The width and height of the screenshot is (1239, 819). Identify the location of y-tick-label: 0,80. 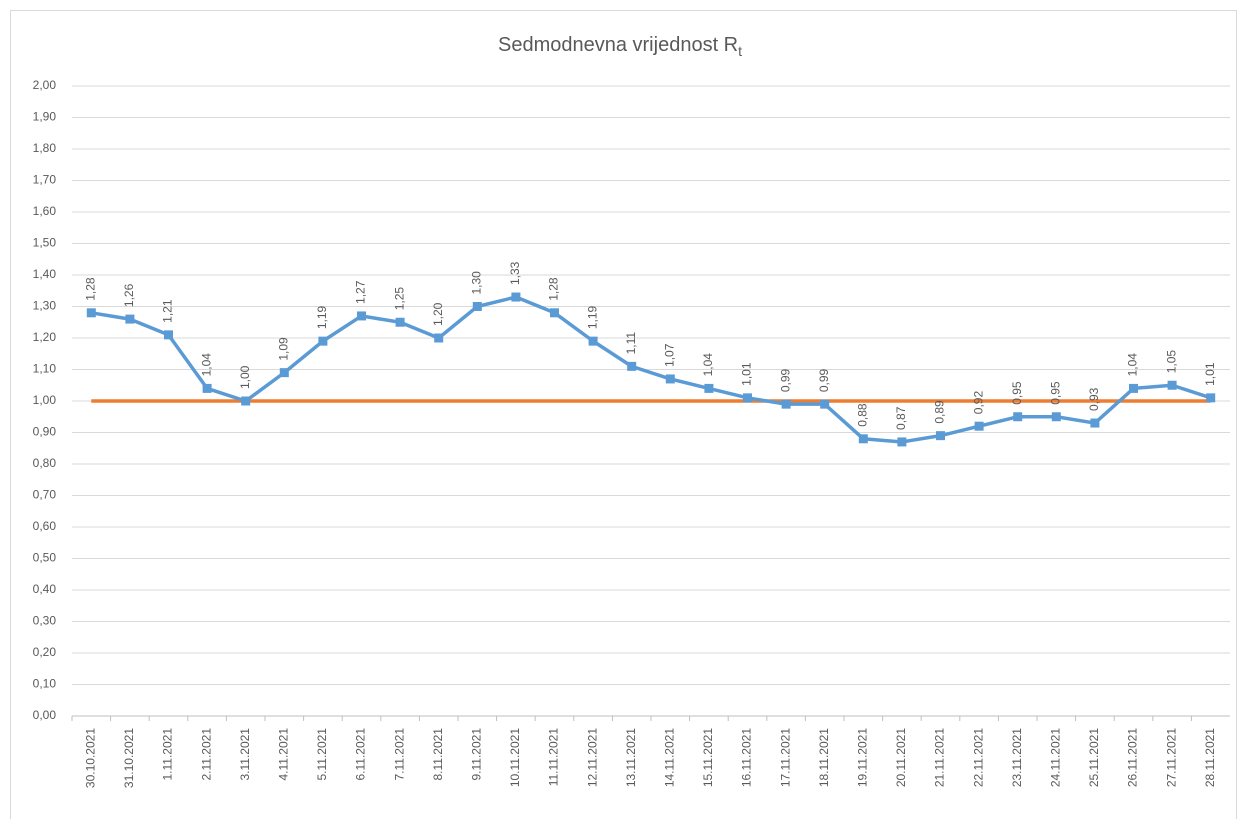
(45, 463).